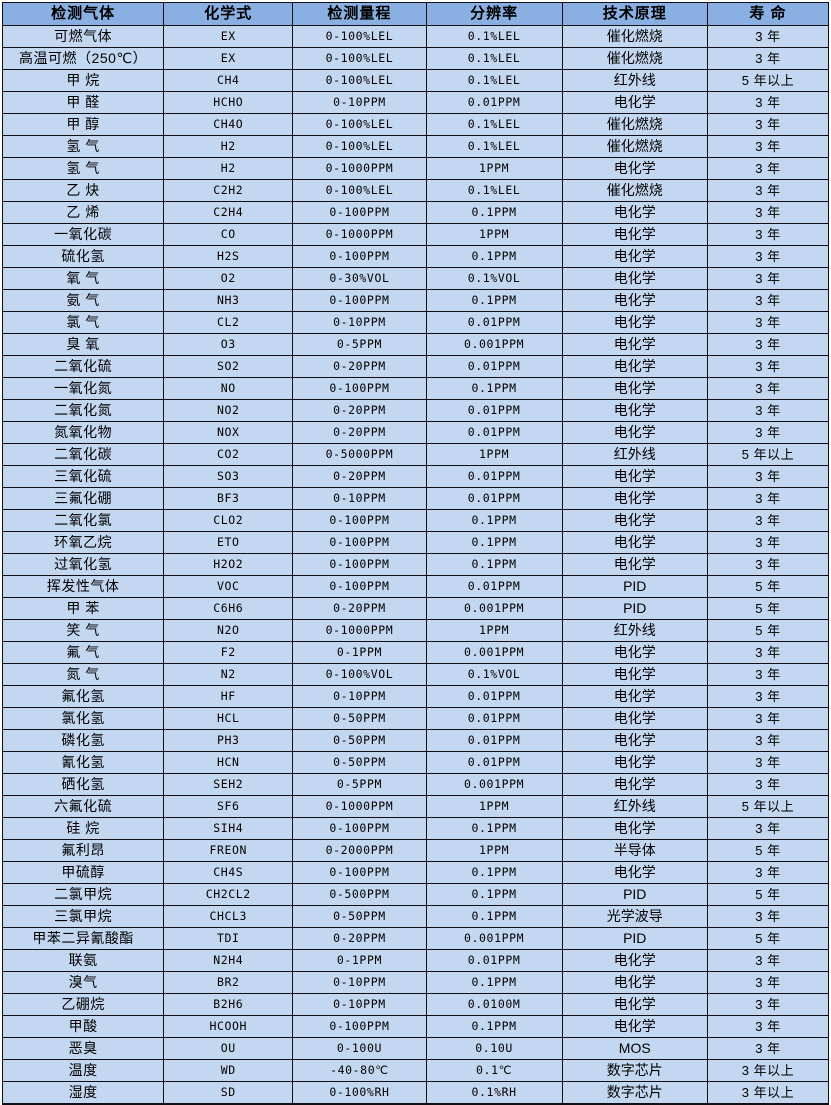 The width and height of the screenshot is (831, 1105). Describe the element at coordinates (228, 828) in the screenshot. I see `cell-formula: SIH4` at that location.